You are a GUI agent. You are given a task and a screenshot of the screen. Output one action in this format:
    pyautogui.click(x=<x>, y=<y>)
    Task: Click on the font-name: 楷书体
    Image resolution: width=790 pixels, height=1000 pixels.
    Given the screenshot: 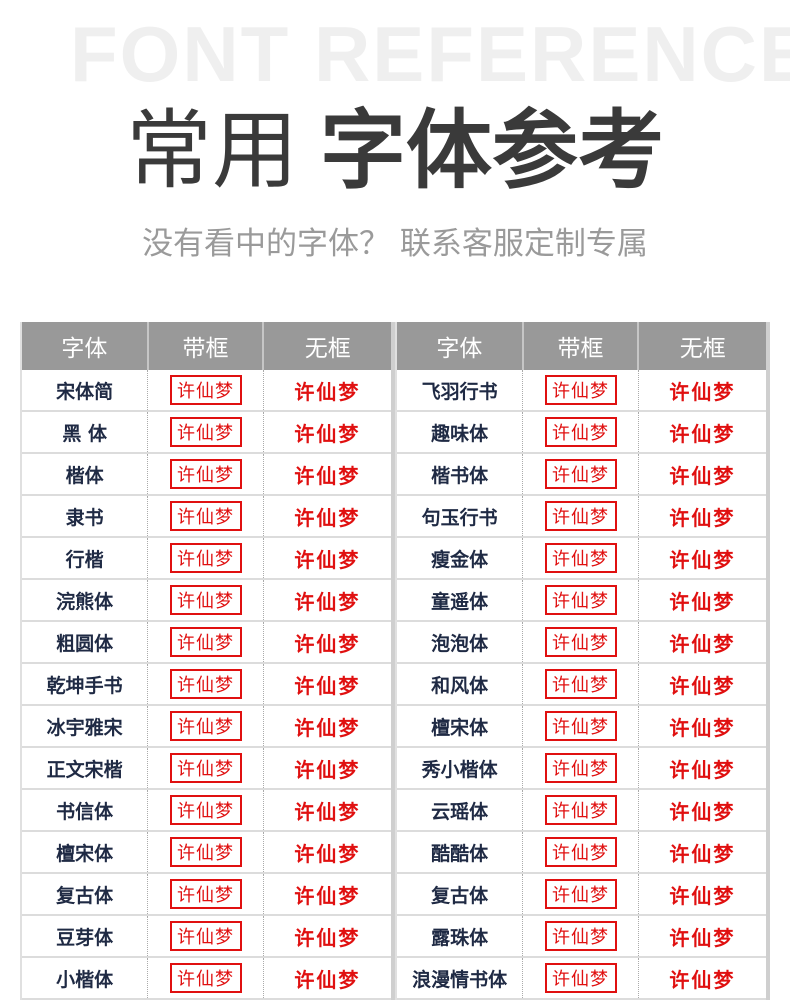 What is the action you would take?
    pyautogui.click(x=460, y=474)
    